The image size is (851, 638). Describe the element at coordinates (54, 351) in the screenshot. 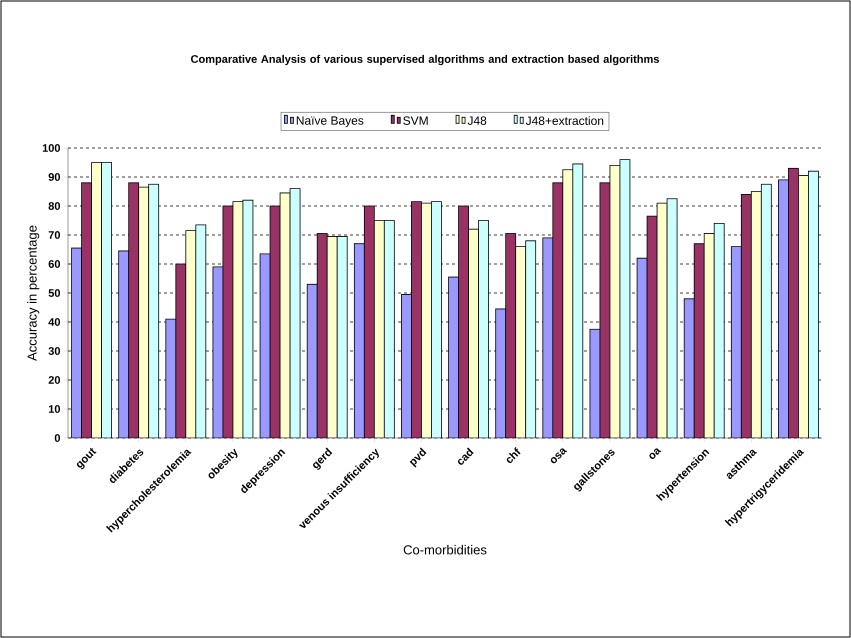

I see `y-tick-label: 30` at that location.